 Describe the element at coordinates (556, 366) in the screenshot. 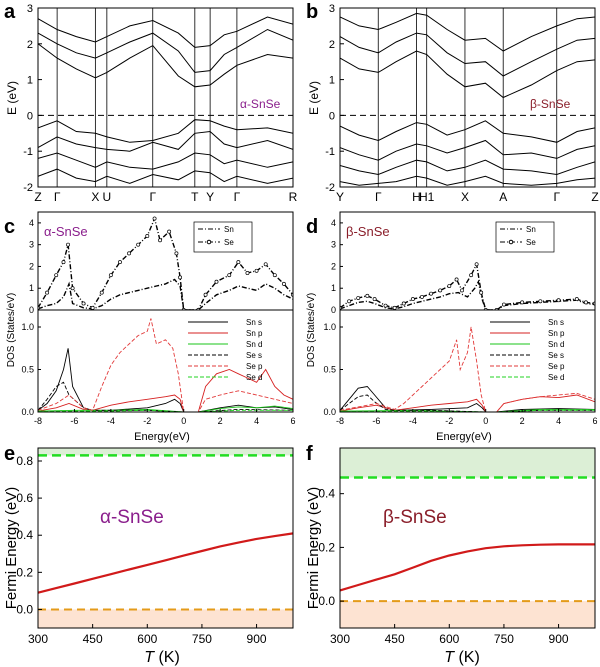

I see `legend-label-d-pdos-4: Se p` at that location.